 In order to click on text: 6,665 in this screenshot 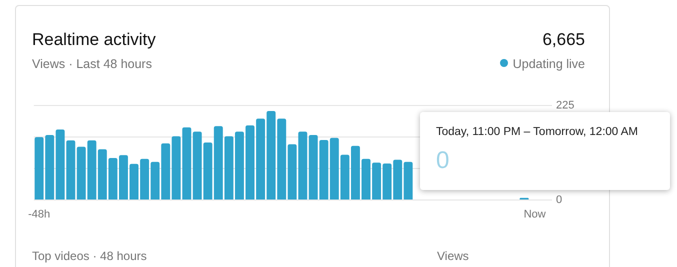, I will do `click(563, 40)`.